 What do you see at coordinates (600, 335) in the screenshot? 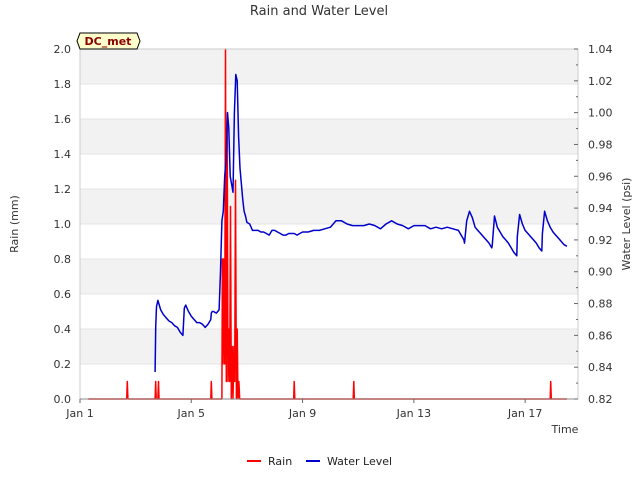
I see `y2-tick-label: 0.86` at bounding box center [600, 335].